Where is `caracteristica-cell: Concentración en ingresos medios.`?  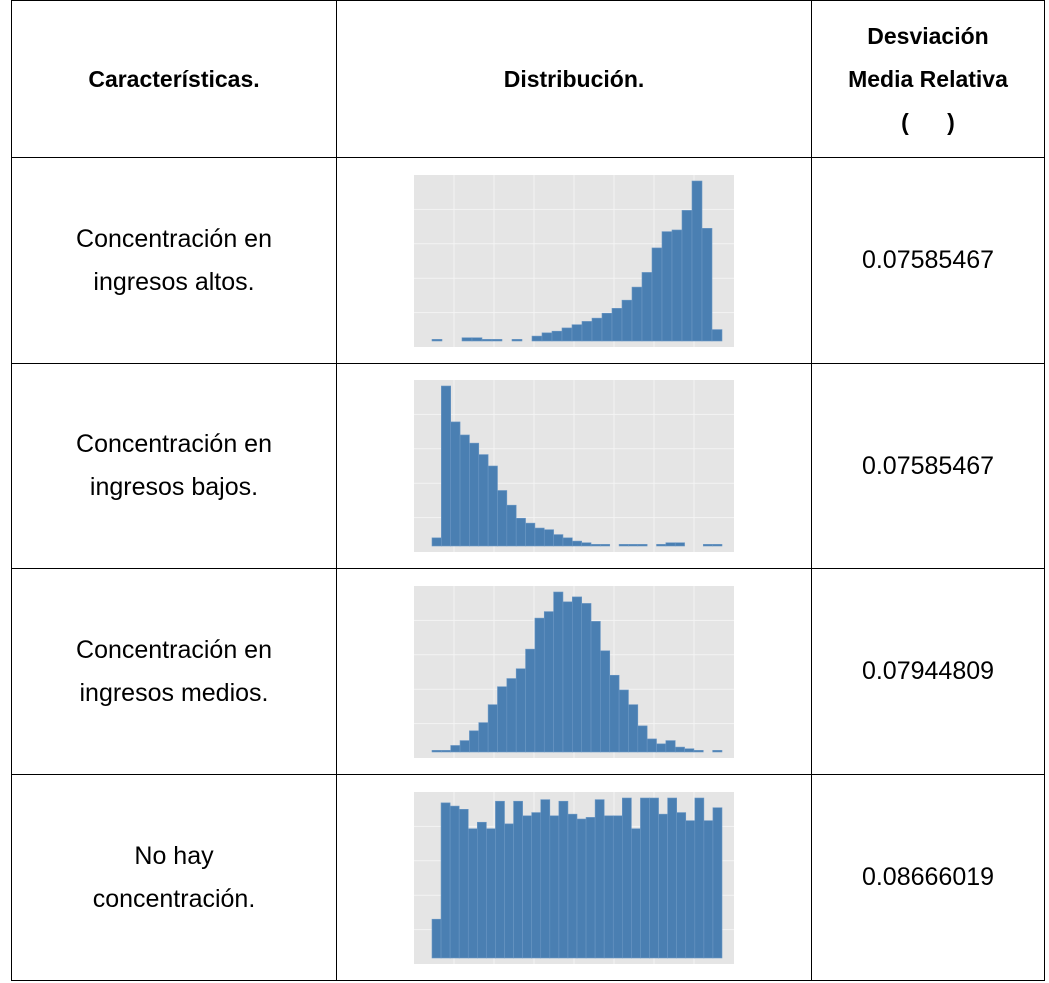 caracteristica-cell: Concentración en ingresos medios. is located at coordinates (174, 671).